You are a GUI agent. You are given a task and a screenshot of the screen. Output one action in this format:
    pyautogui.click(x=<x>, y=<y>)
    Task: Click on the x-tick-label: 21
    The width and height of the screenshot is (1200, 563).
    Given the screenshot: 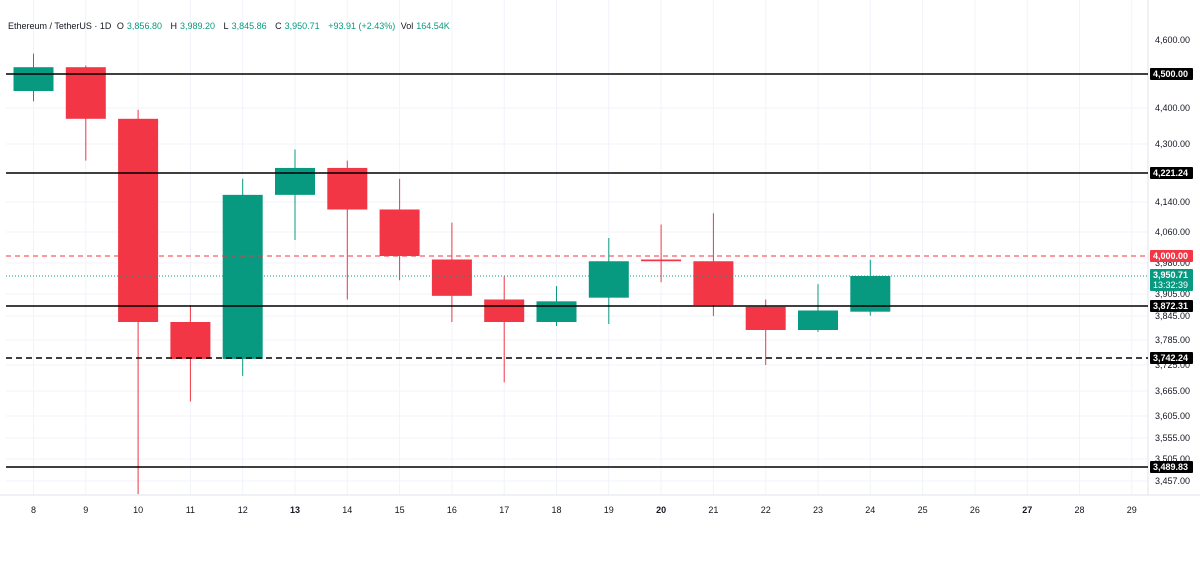 What is the action you would take?
    pyautogui.click(x=713, y=510)
    